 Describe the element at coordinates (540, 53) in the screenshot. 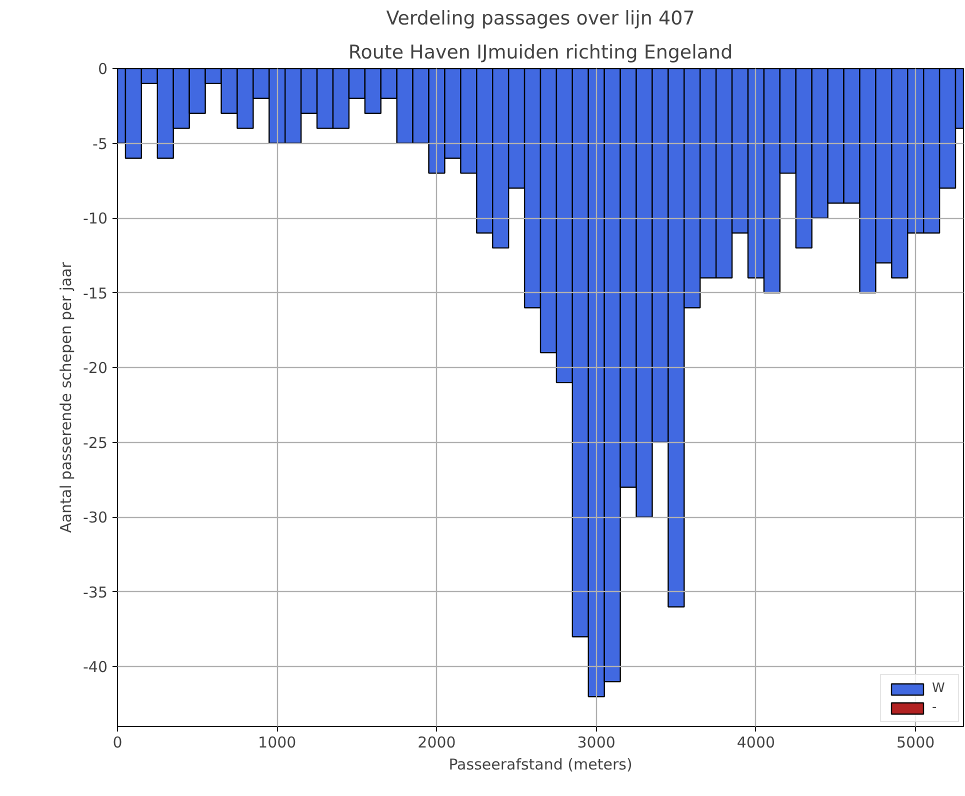

I see `chart-subtitle: Route Haven IJmuiden richting Engeland` at that location.